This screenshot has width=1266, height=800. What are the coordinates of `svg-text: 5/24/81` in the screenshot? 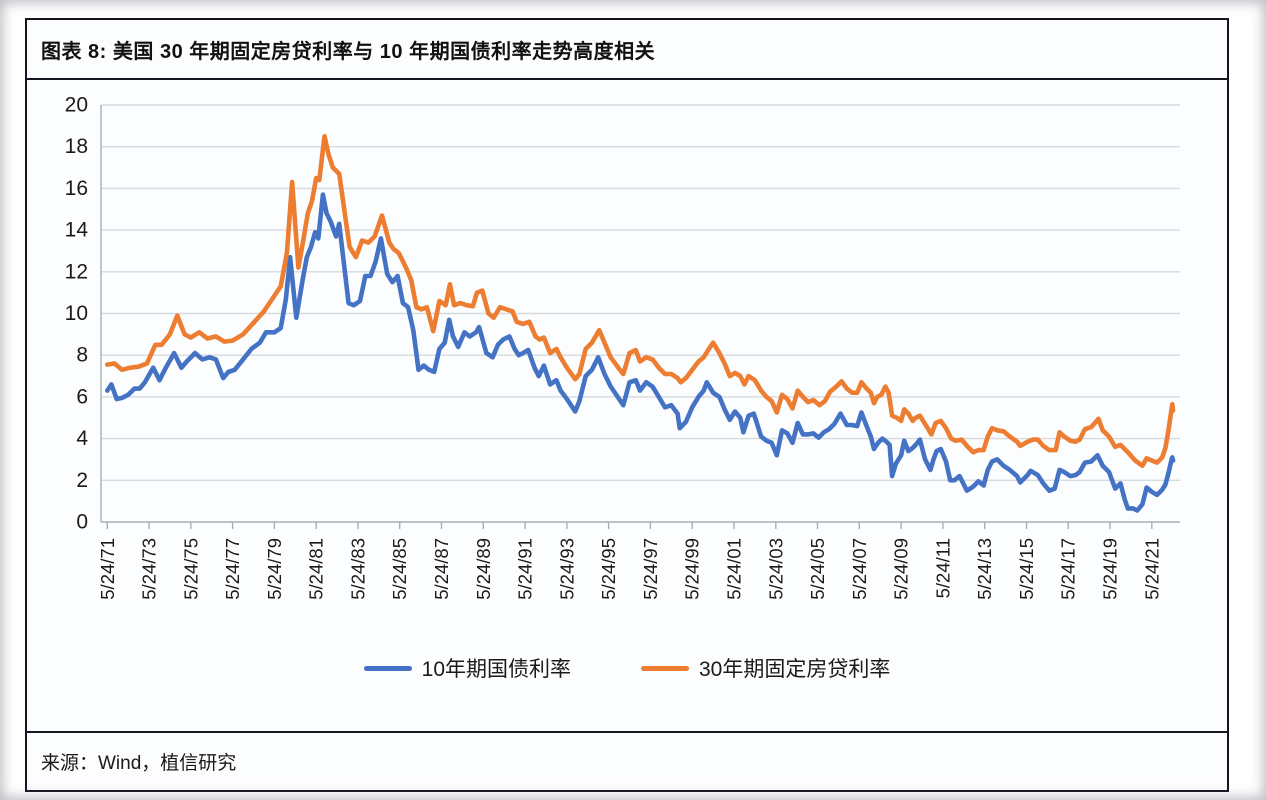 It's located at (316, 569).